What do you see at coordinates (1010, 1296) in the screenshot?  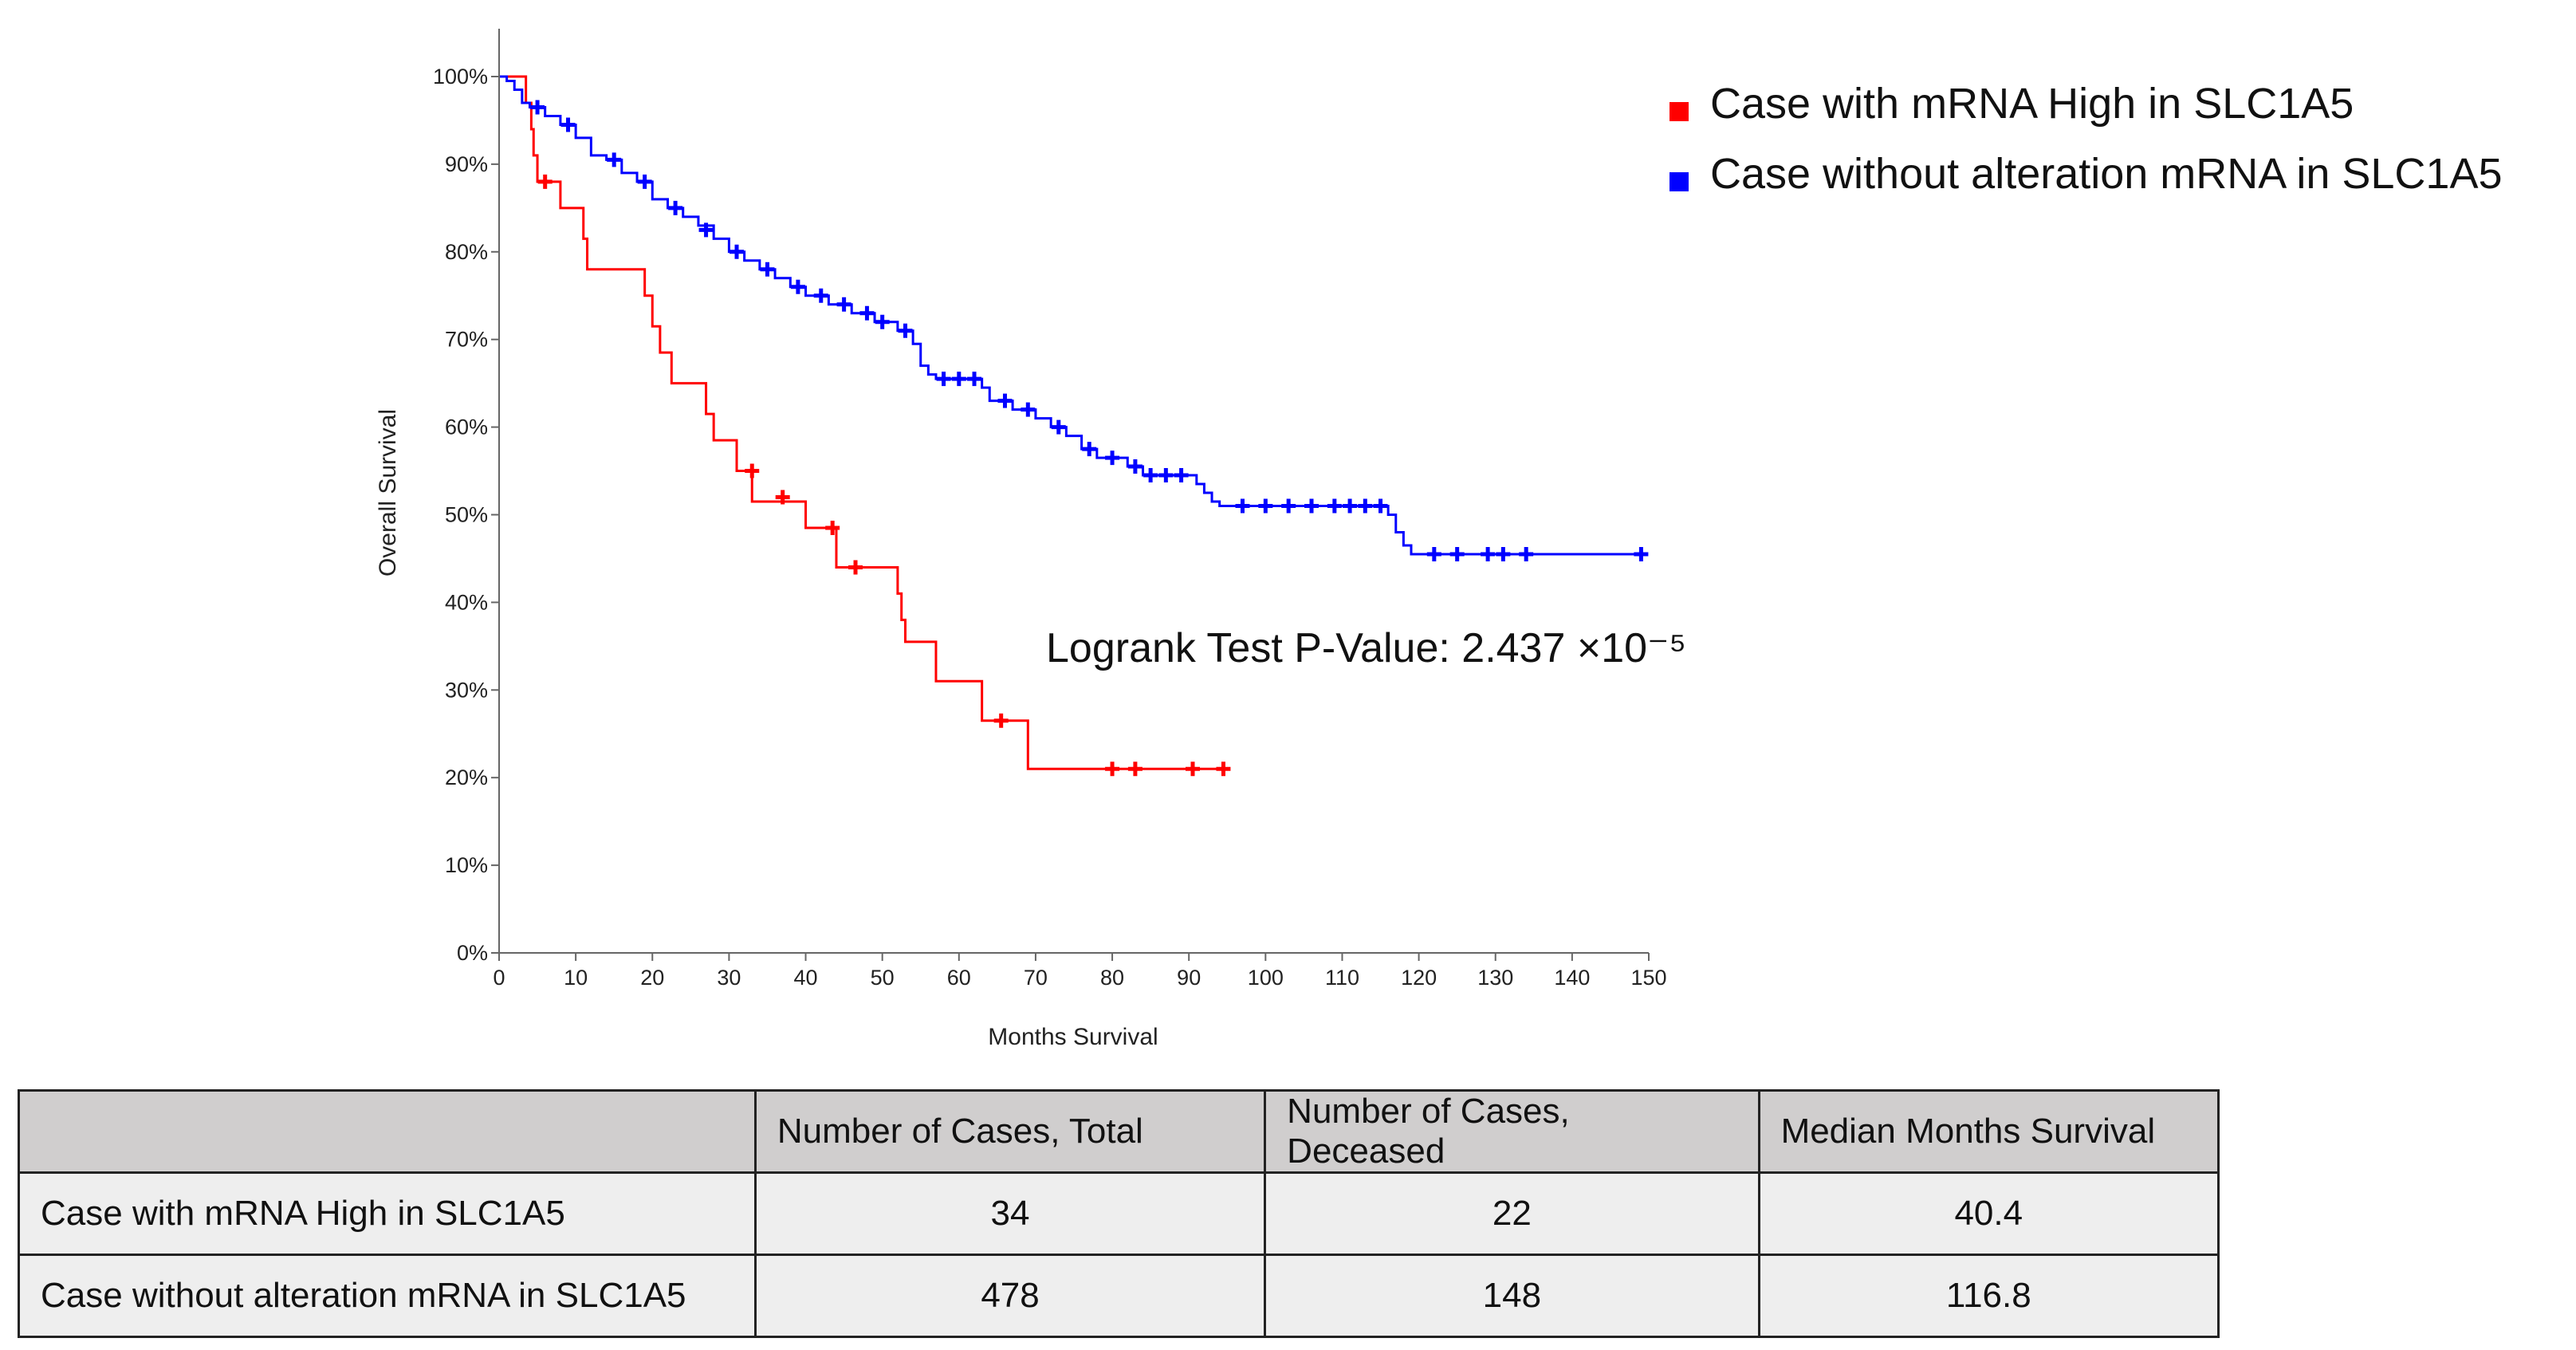 I see `total-cases-cell: 478` at bounding box center [1010, 1296].